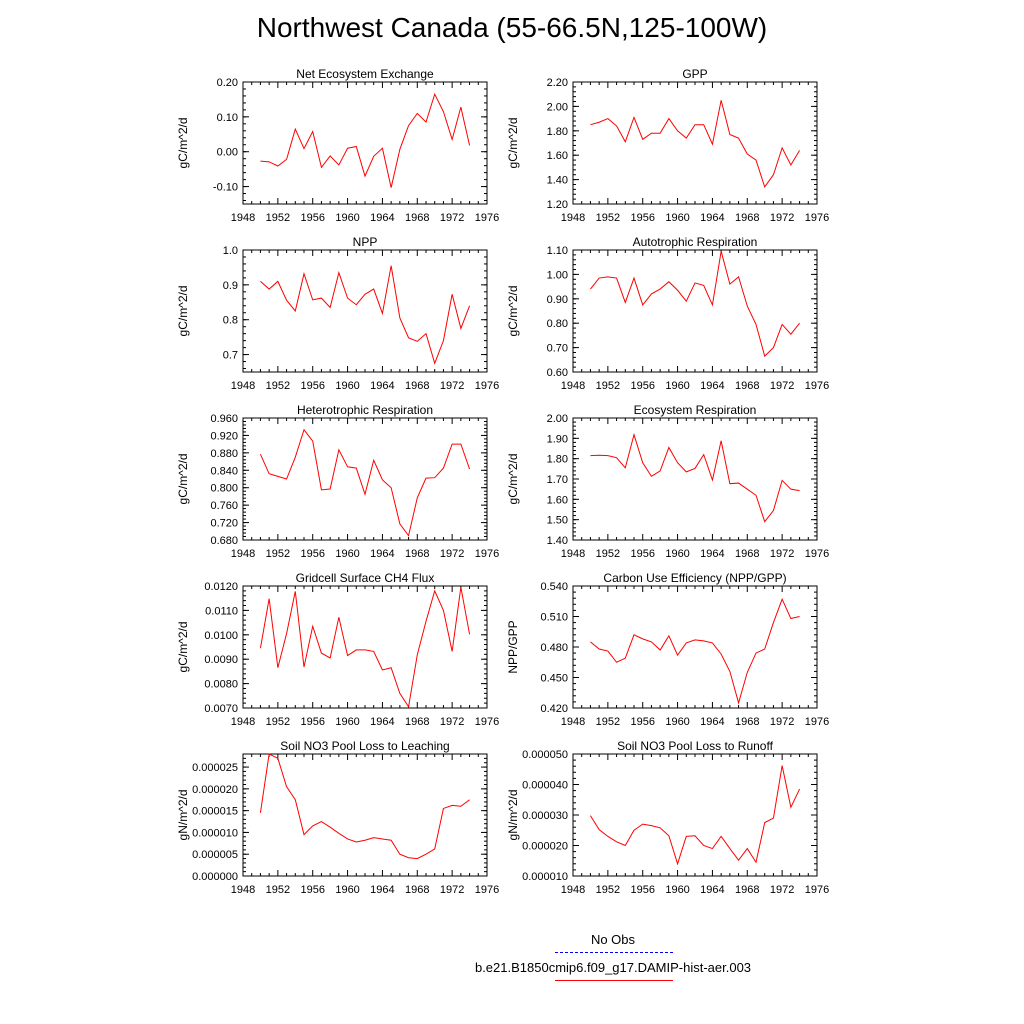 The width and height of the screenshot is (1024, 1024). Describe the element at coordinates (557, 541) in the screenshot. I see `y-tick-label: 1.40` at that location.